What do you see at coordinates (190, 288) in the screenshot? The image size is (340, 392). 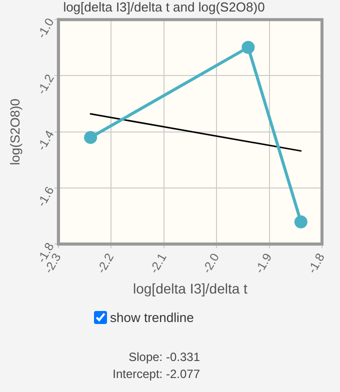 I see `x-axis-title: log[delta I3]/delta t` at bounding box center [190, 288].